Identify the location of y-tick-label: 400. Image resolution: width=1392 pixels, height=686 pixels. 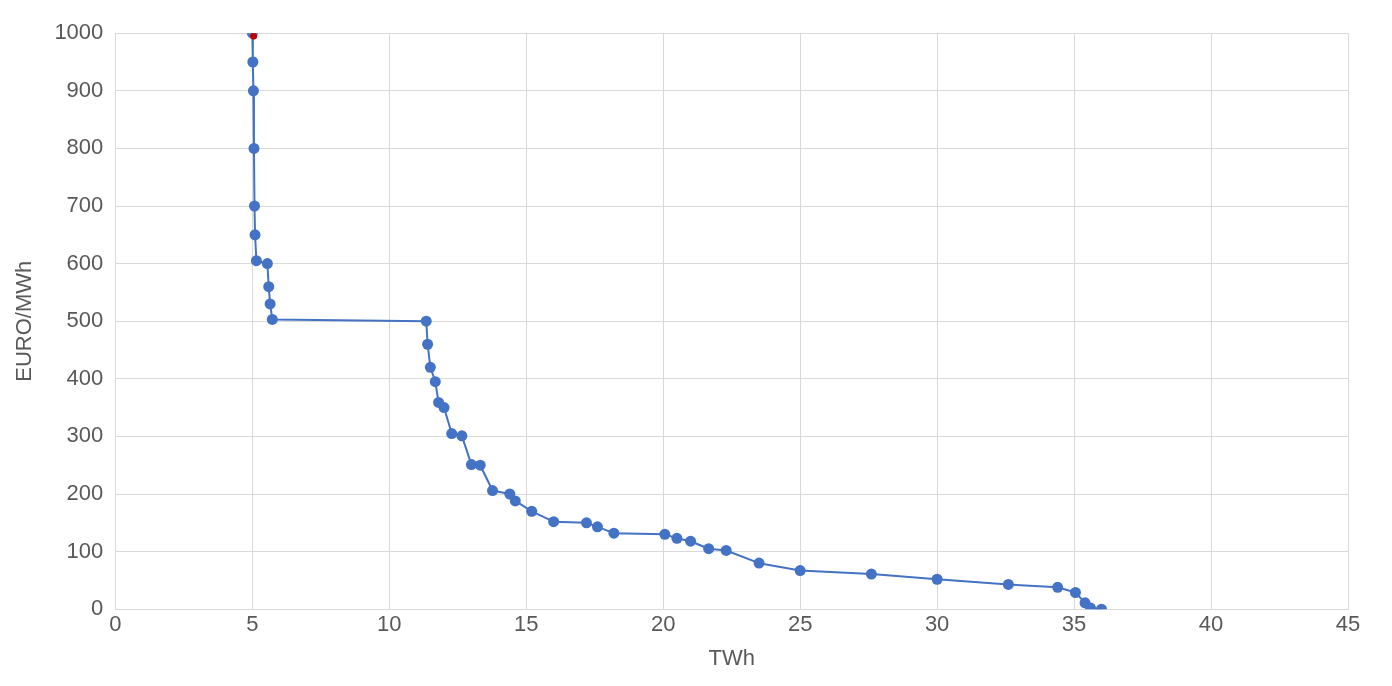
(85, 377).